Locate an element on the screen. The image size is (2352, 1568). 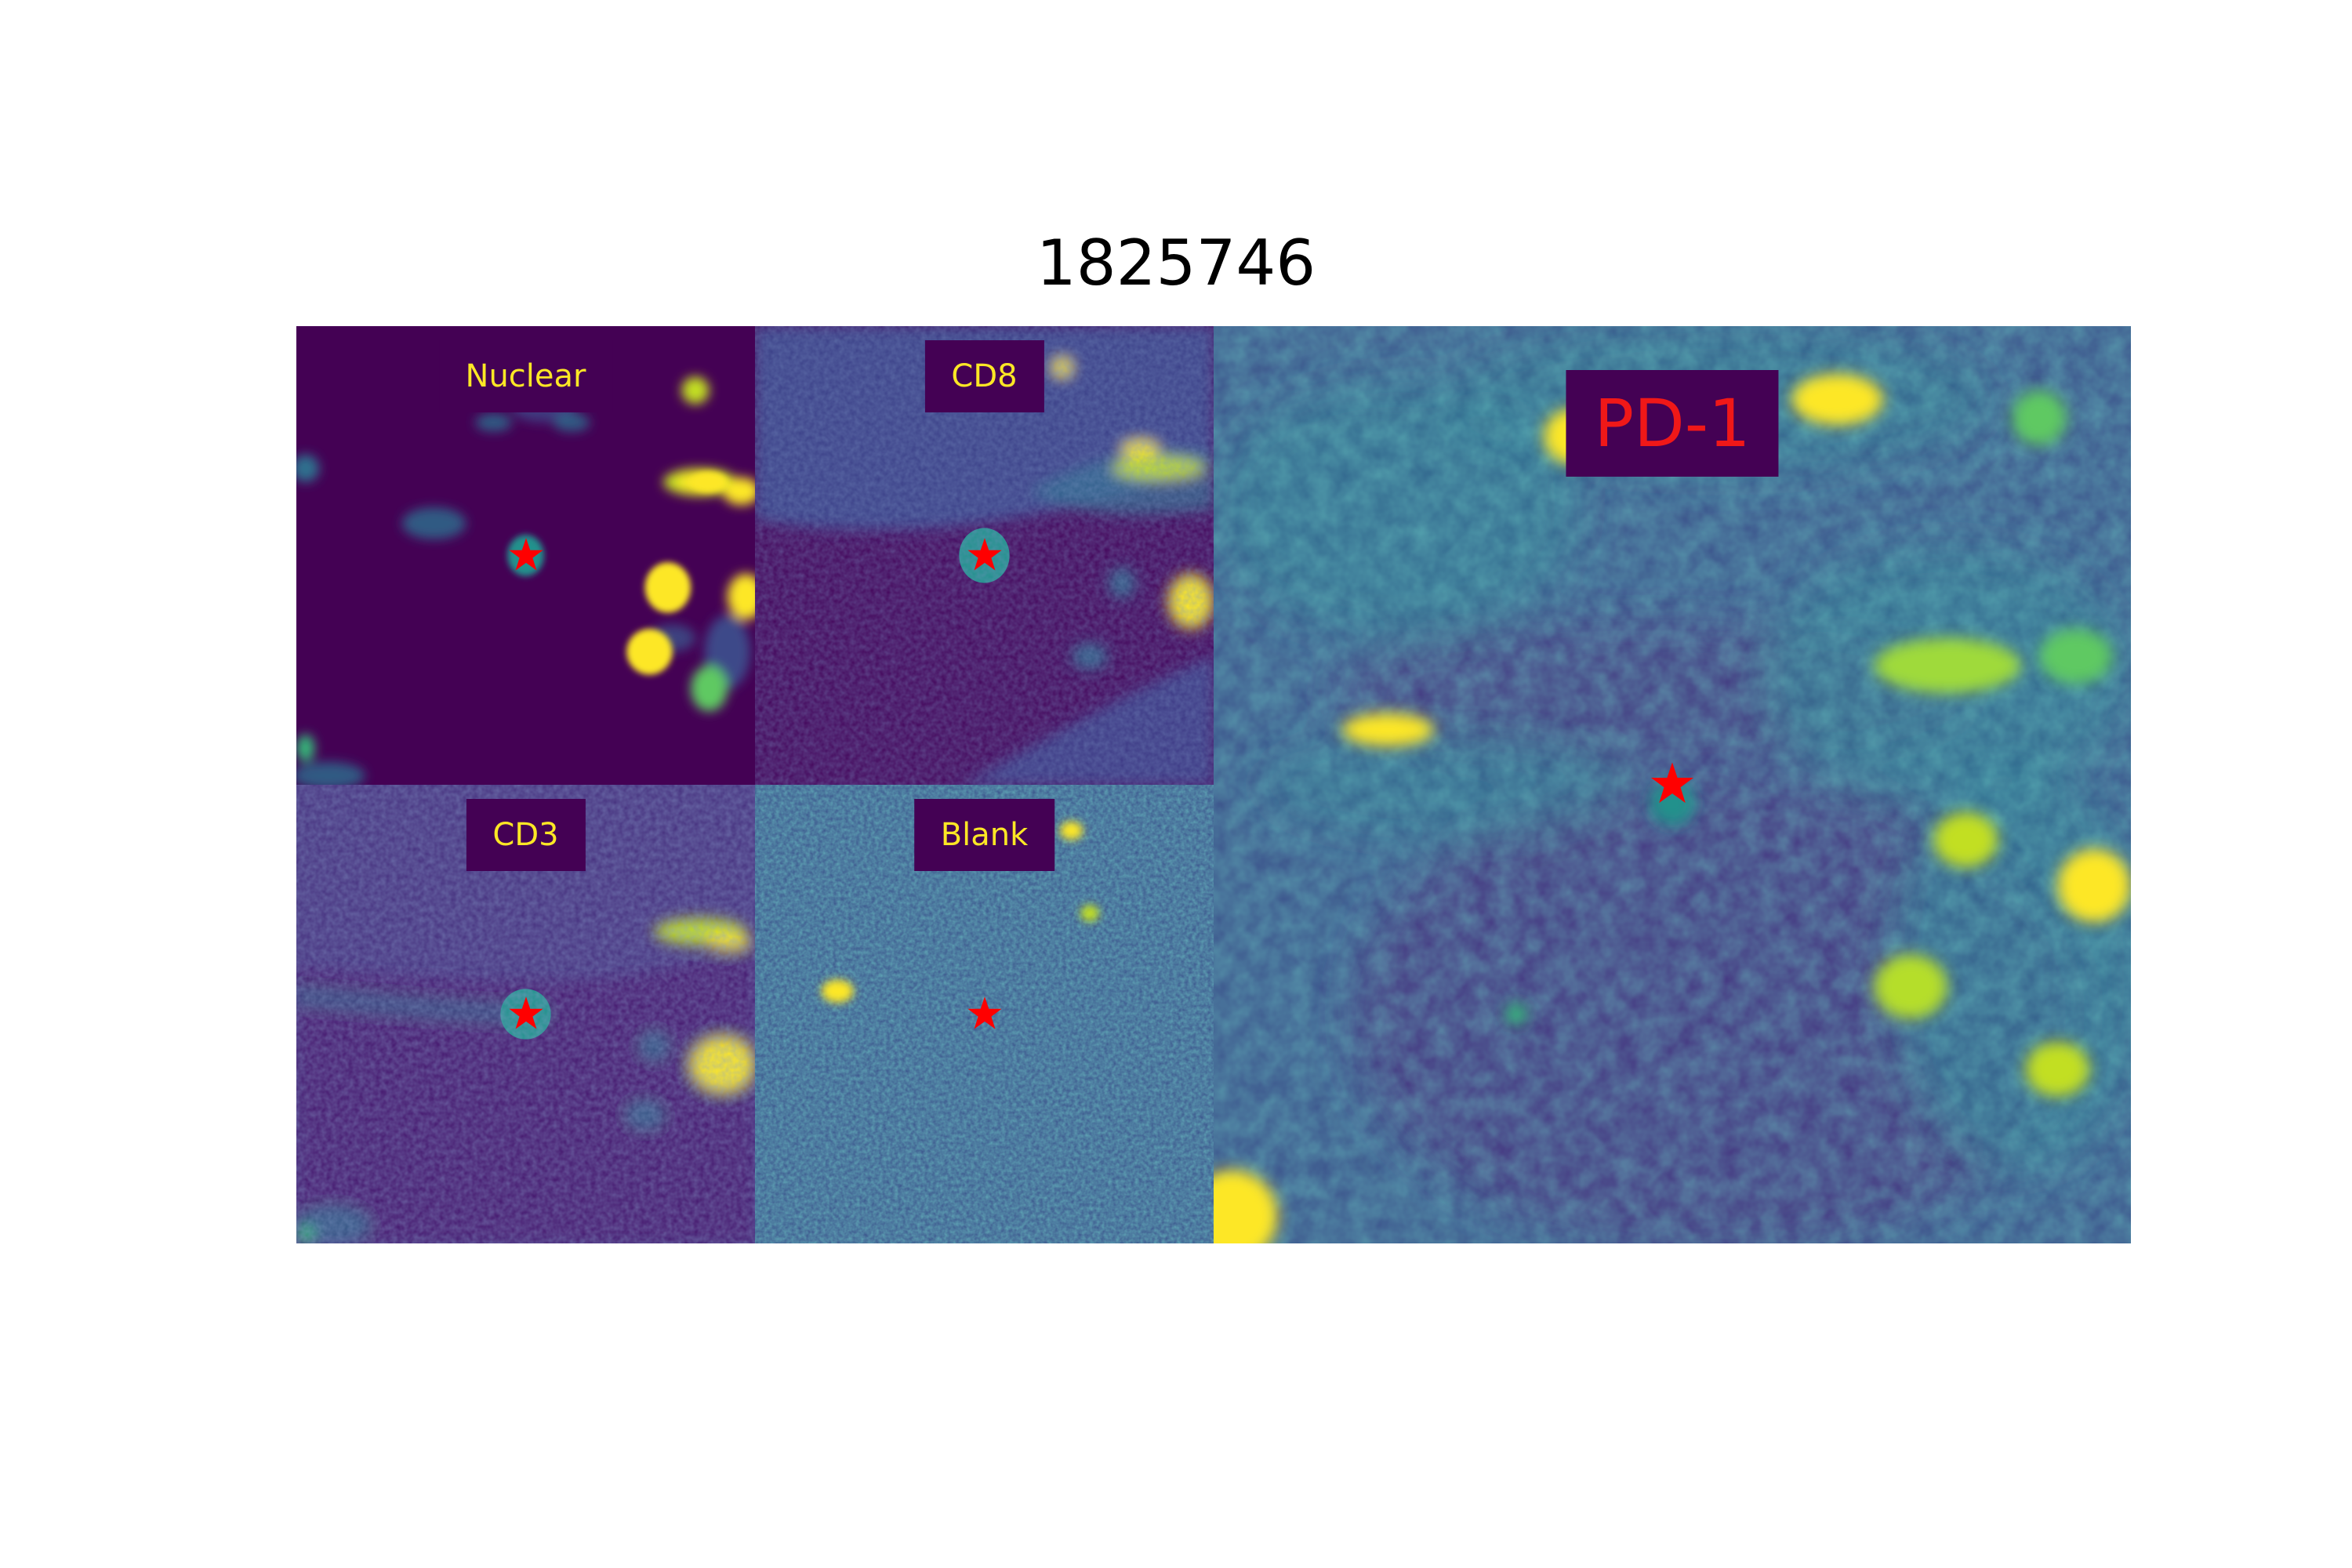
panel-label-cd8: CD8 is located at coordinates (984, 376).